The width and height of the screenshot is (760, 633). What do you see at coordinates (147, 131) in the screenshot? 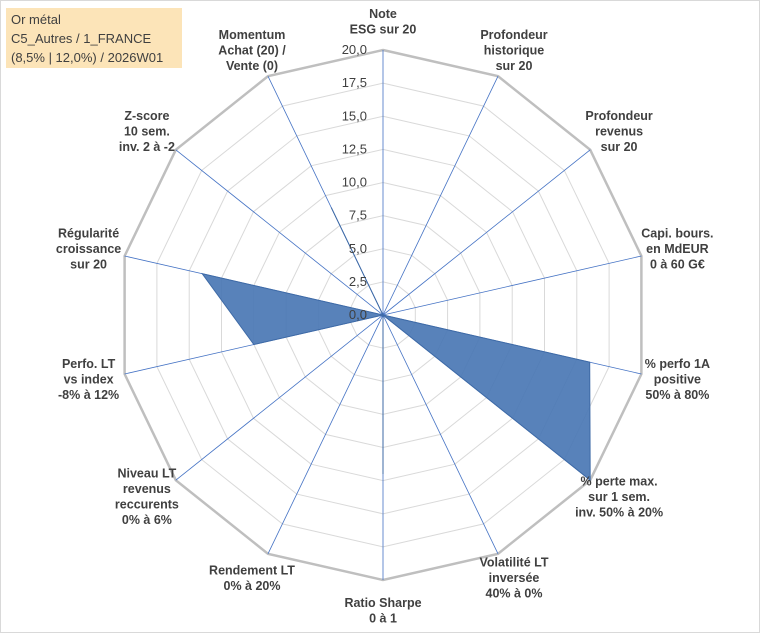
I see `axis-label-13: Z-score 10 sem. inv. 2 à -2` at bounding box center [147, 131].